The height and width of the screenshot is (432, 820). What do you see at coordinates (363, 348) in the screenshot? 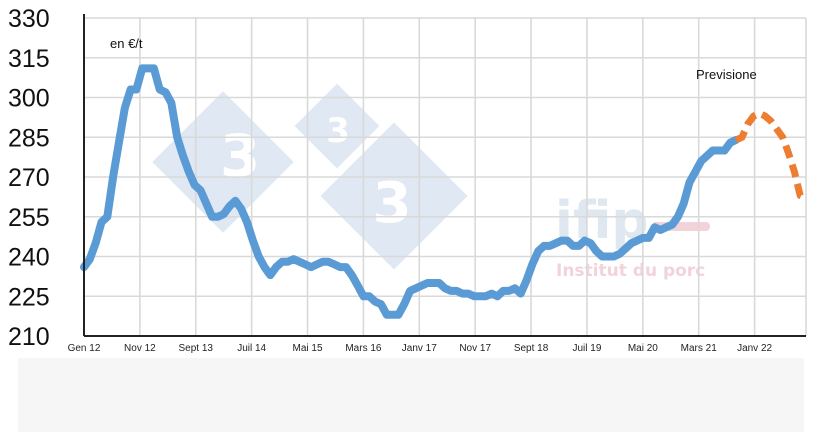
I see `x-tick-label: Mars 16` at bounding box center [363, 348].